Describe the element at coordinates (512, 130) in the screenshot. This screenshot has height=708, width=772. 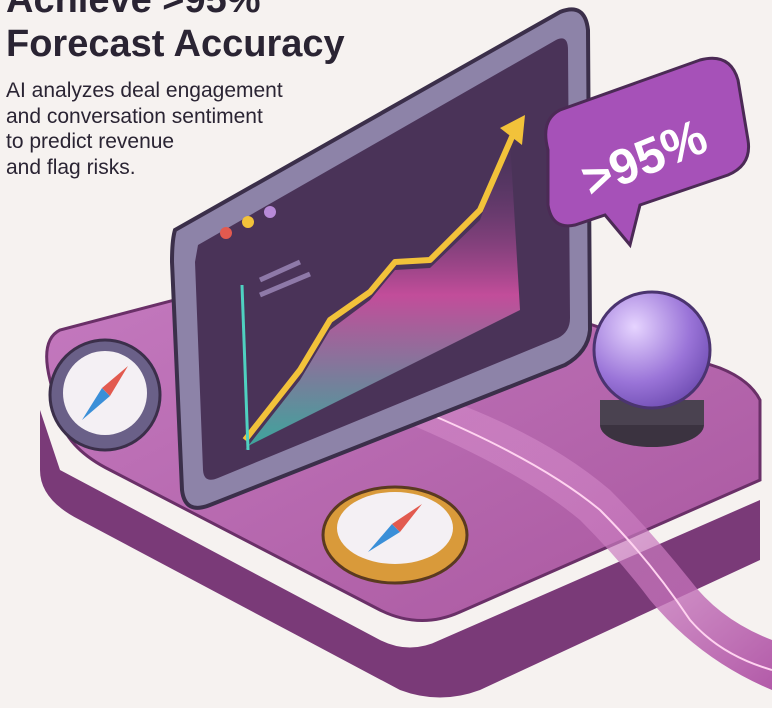
I see `chart-arrow` at that location.